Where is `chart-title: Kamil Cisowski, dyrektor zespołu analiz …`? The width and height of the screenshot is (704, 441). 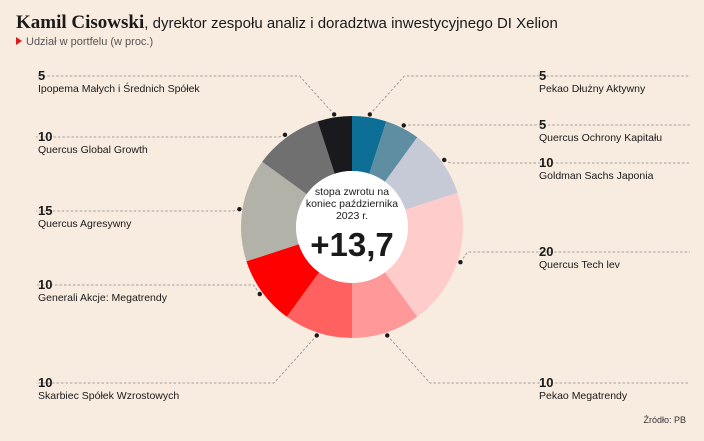 chart-title: Kamil Cisowski, dyrektor zespołu analiz … is located at coordinates (287, 22).